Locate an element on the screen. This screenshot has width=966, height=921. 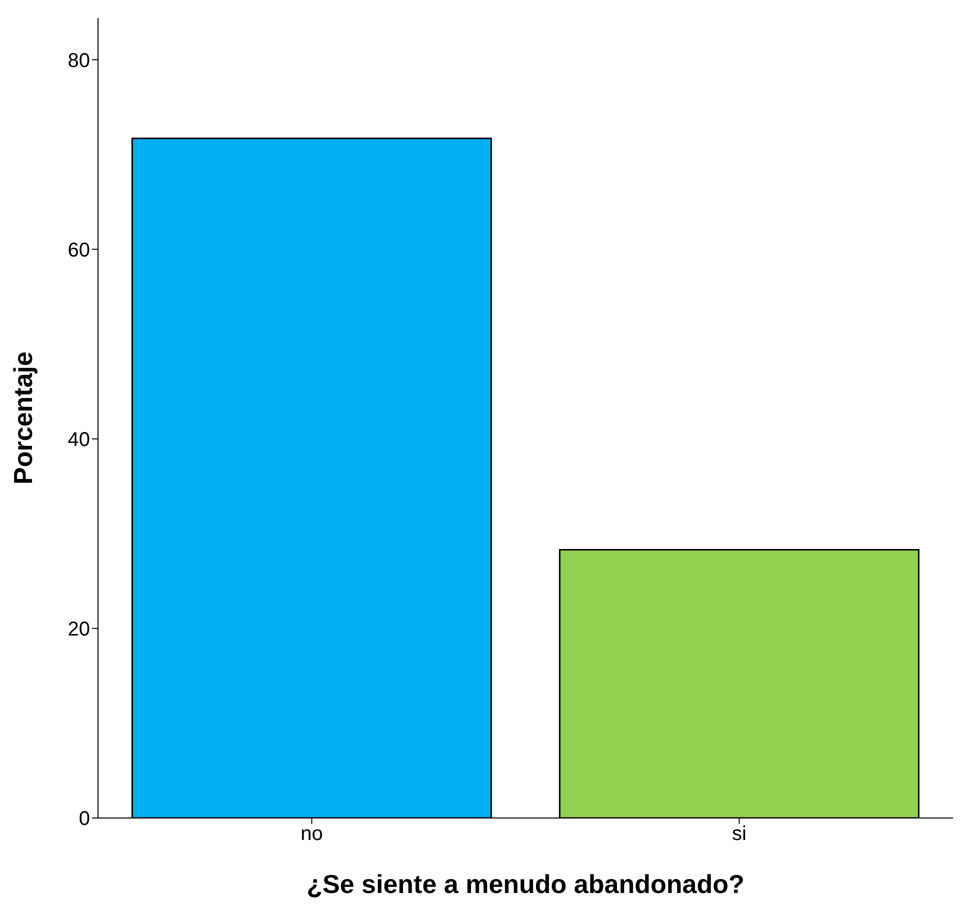
y-tick-label: 80 is located at coordinates (79, 61).